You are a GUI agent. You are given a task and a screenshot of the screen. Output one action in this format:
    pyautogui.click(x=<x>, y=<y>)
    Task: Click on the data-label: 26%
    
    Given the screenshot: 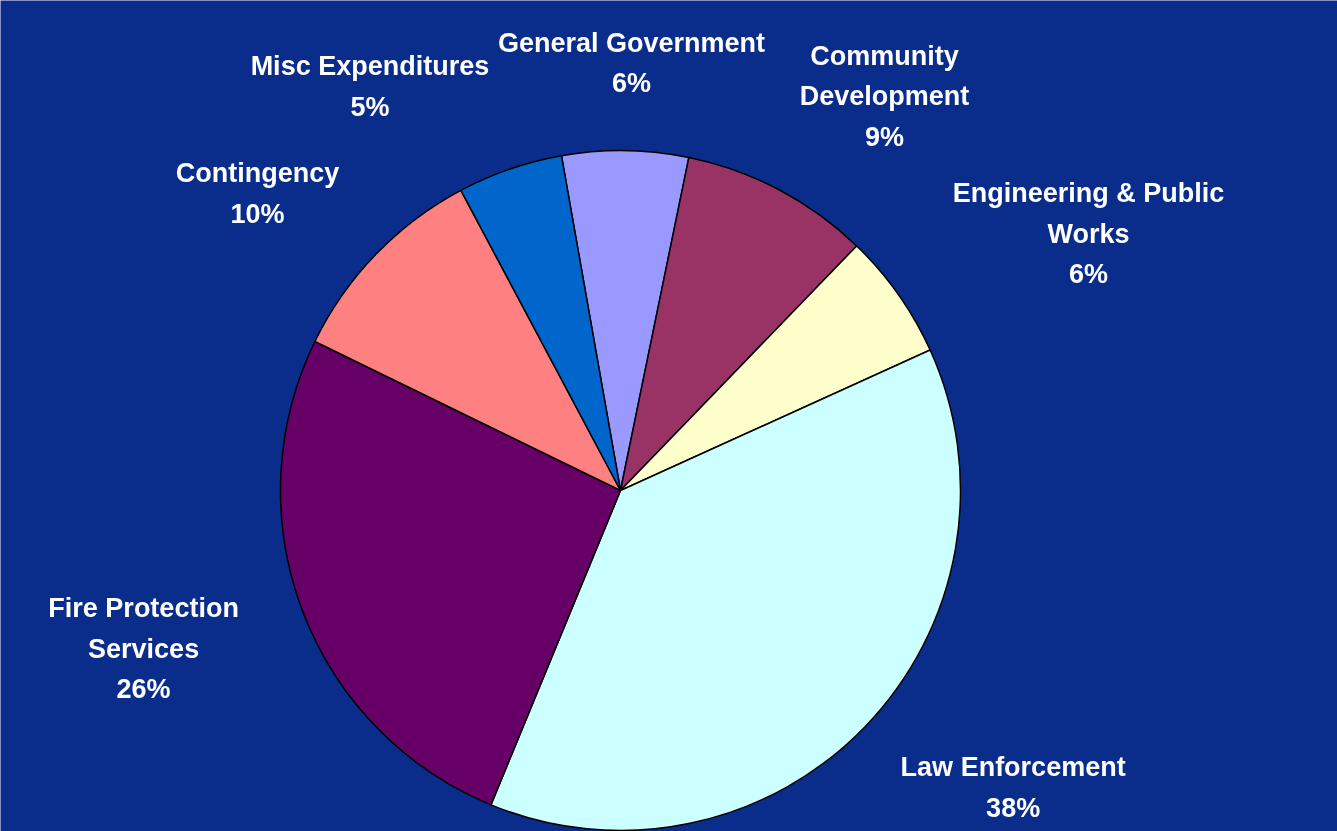 What is the action you would take?
    pyautogui.click(x=143, y=689)
    